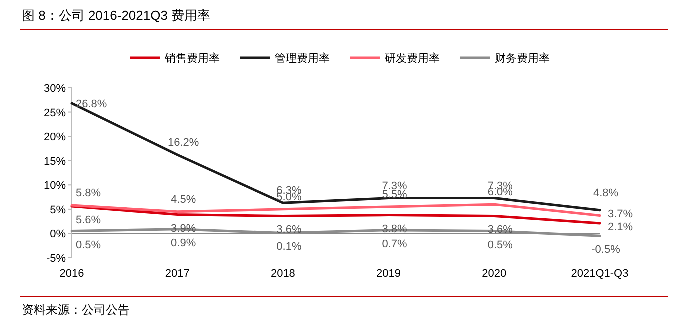 This screenshot has width=677, height=330. What do you see at coordinates (501, 230) in the screenshot?
I see `data-label: 3.6%` at bounding box center [501, 230].